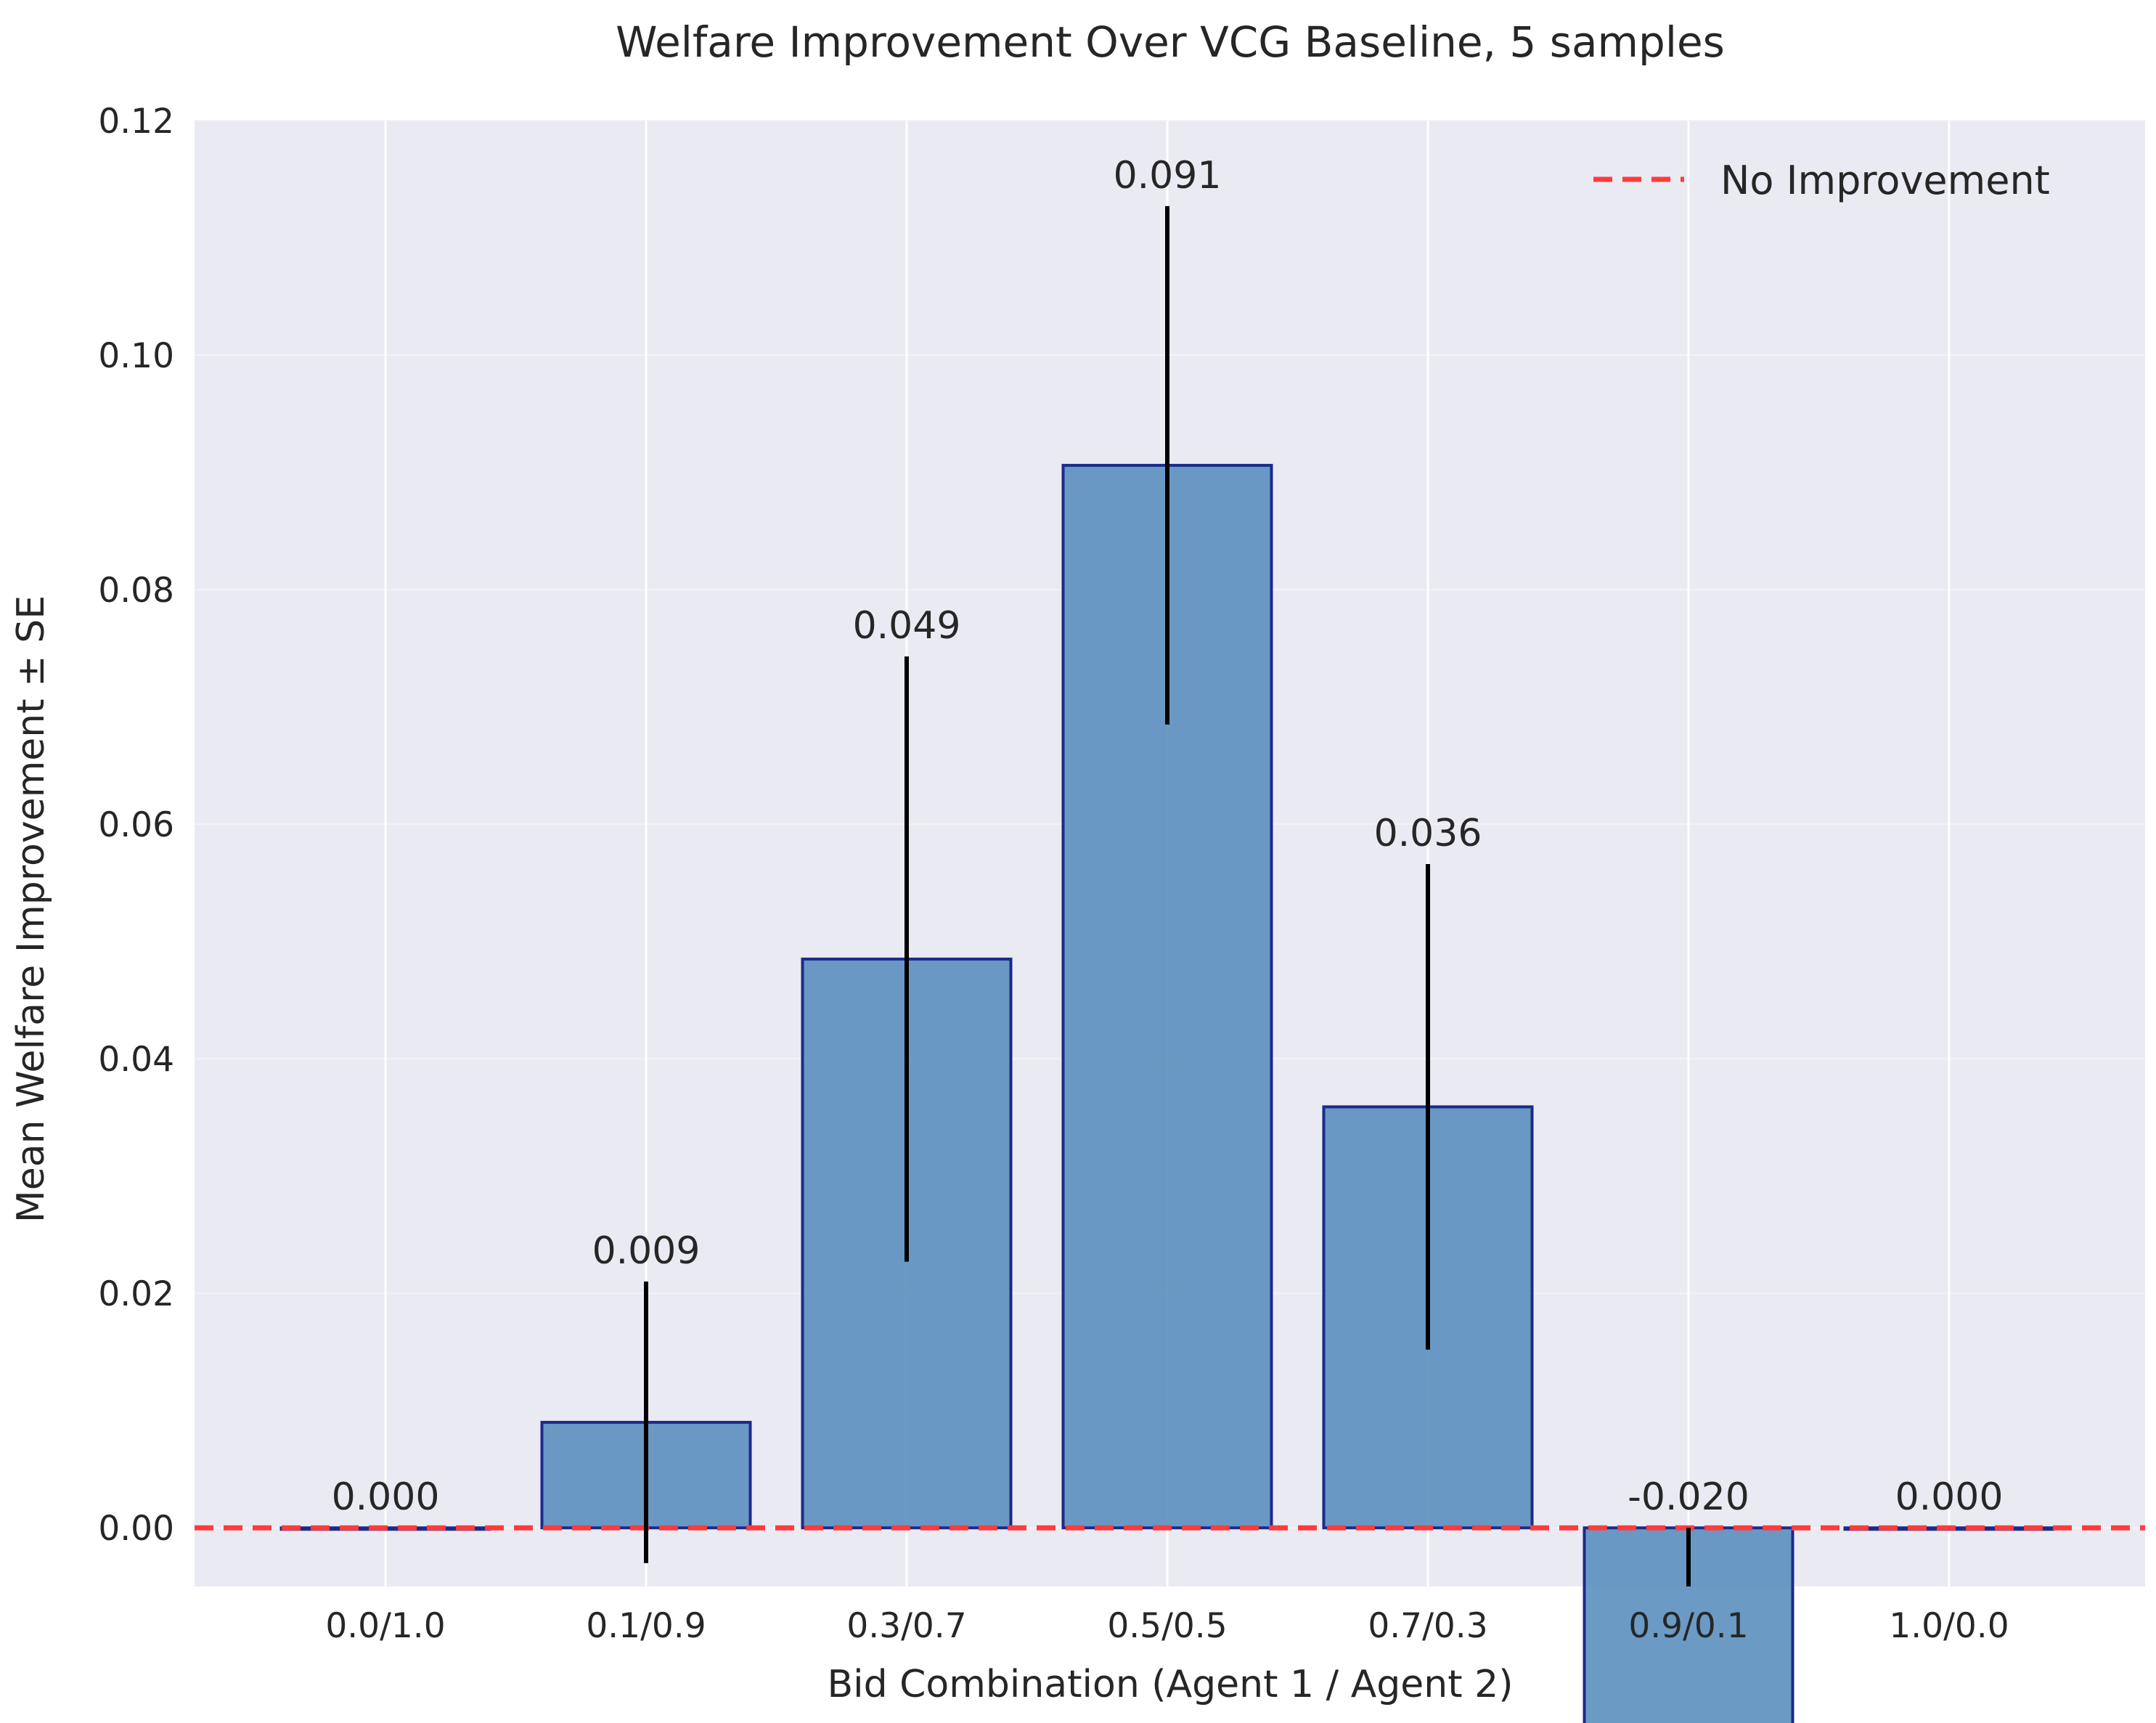 The width and height of the screenshot is (2156, 1723). I want to click on data-label-0: 0.000, so click(386, 1497).